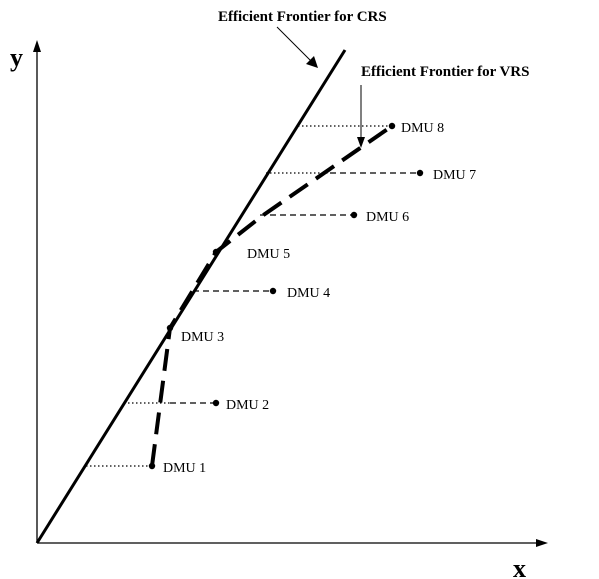 The width and height of the screenshot is (599, 579). What do you see at coordinates (216, 252) in the screenshot?
I see `dmu-5-point` at bounding box center [216, 252].